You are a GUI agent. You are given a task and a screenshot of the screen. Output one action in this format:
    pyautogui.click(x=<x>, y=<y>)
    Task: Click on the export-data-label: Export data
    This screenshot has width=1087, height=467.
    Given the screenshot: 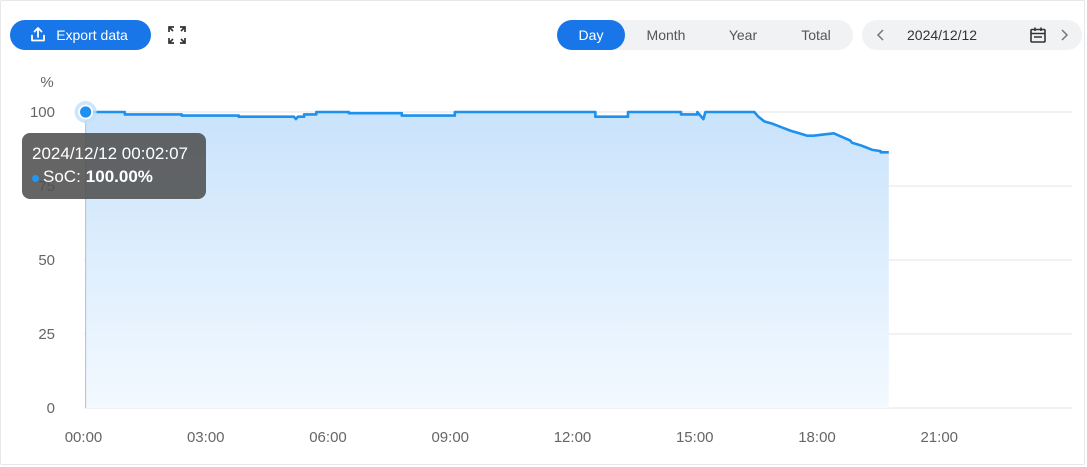 What is the action you would take?
    pyautogui.click(x=92, y=35)
    